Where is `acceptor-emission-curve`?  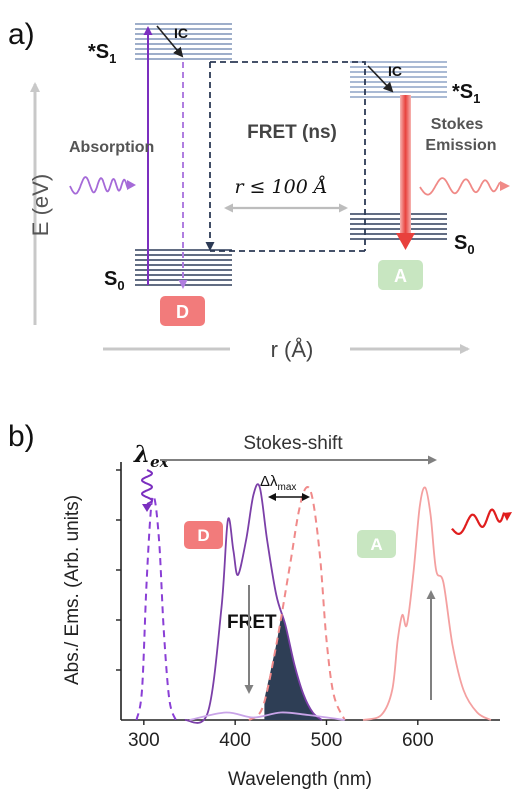 acceptor-emission-curve is located at coordinates (427, 603).